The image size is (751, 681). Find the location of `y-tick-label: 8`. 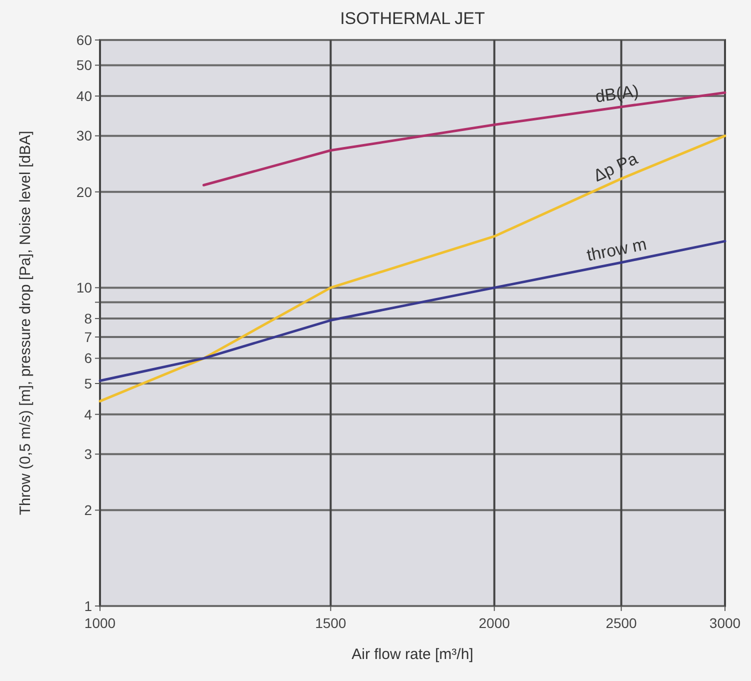

y-tick-label: 8 is located at coordinates (88, 318).